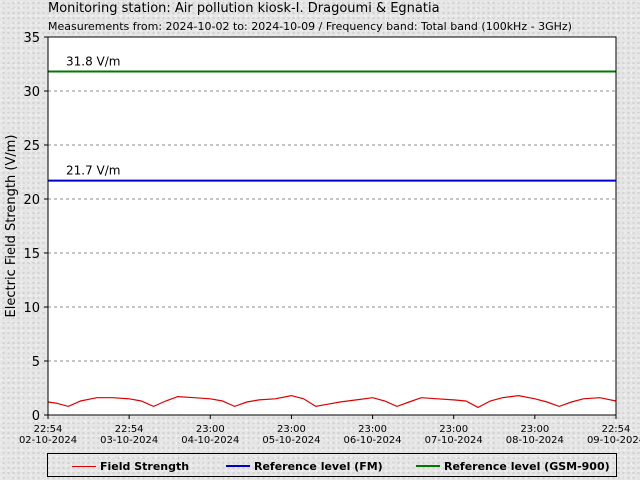 This screenshot has height=480, width=640. What do you see at coordinates (454, 440) in the screenshot?
I see `x-tick-date: 07-10-2024` at bounding box center [454, 440].